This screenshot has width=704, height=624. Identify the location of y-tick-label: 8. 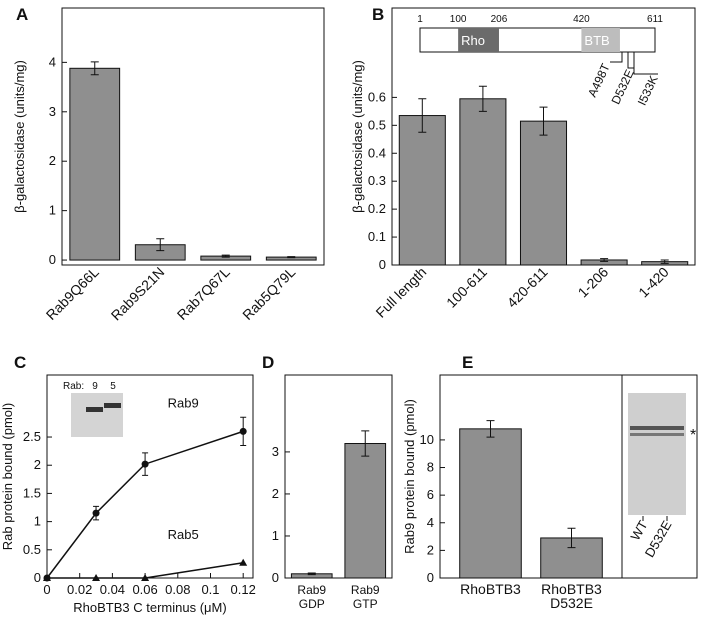
(430, 467).